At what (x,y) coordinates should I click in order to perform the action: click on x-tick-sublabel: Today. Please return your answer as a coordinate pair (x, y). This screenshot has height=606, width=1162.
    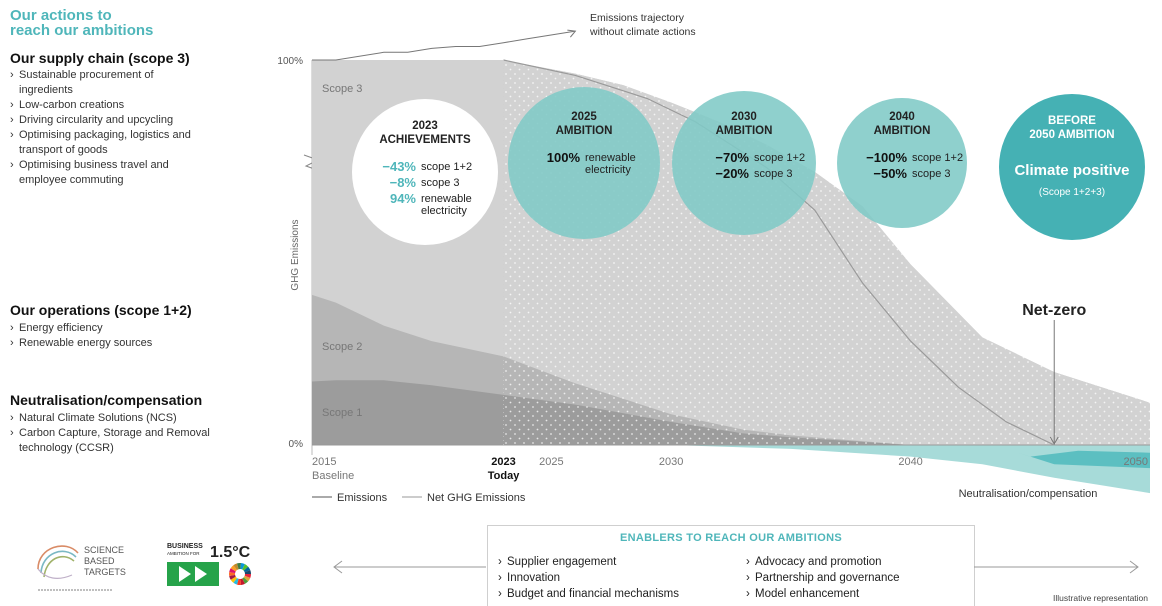
    Looking at the image, I should click on (504, 476).